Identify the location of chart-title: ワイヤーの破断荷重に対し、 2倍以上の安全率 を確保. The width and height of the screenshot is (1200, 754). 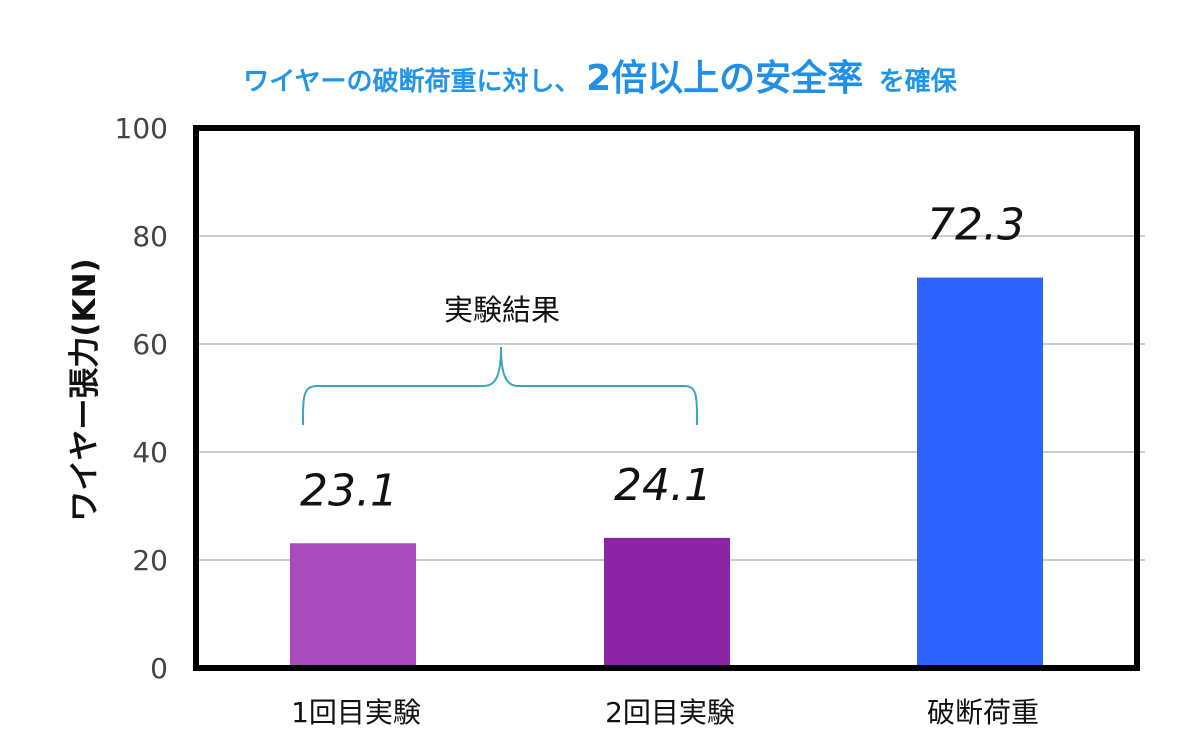
(600, 78).